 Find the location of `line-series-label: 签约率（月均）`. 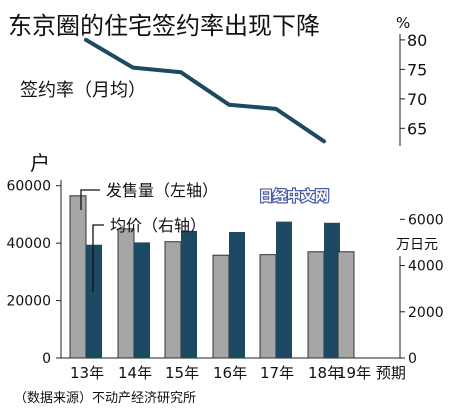

line-series-label: 签约率（月均） is located at coordinates (83, 90).